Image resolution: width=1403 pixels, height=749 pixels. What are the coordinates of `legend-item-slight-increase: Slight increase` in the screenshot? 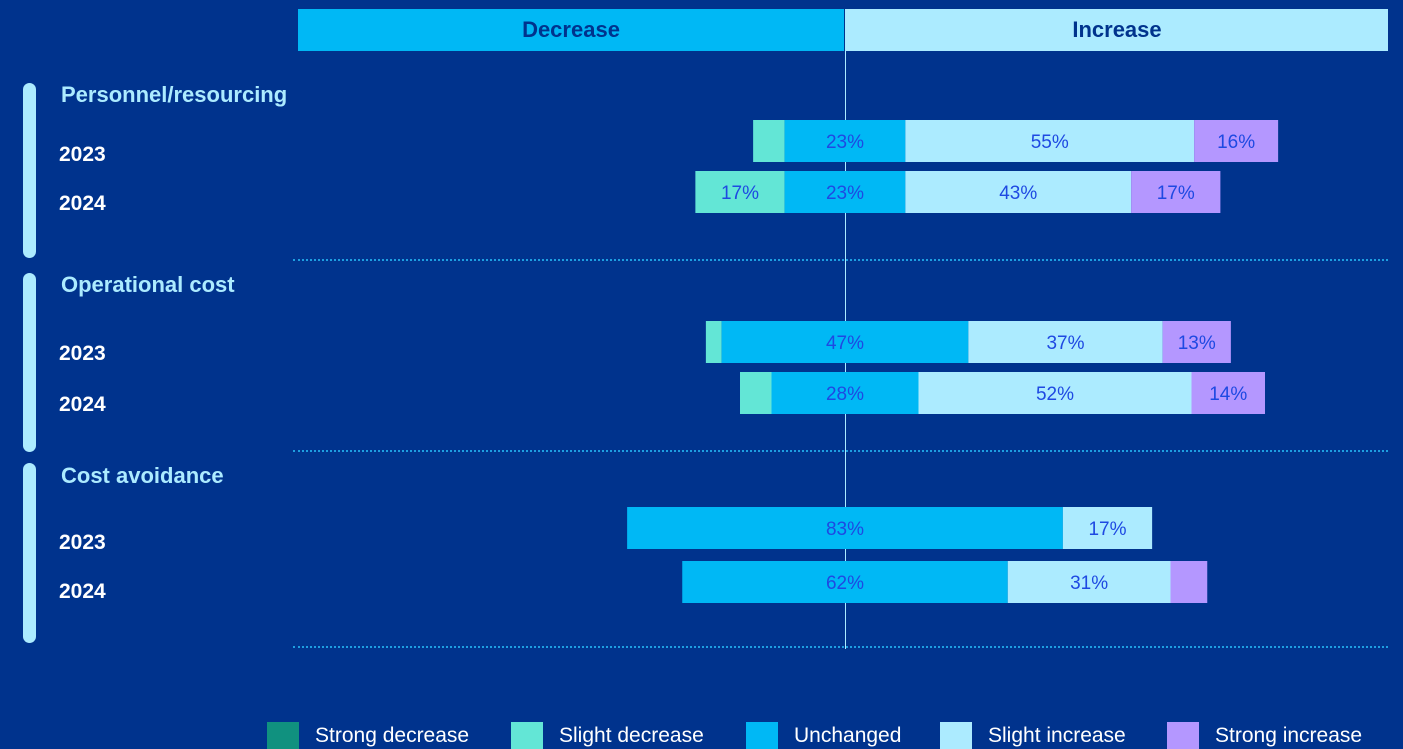 It's located at (1033, 735).